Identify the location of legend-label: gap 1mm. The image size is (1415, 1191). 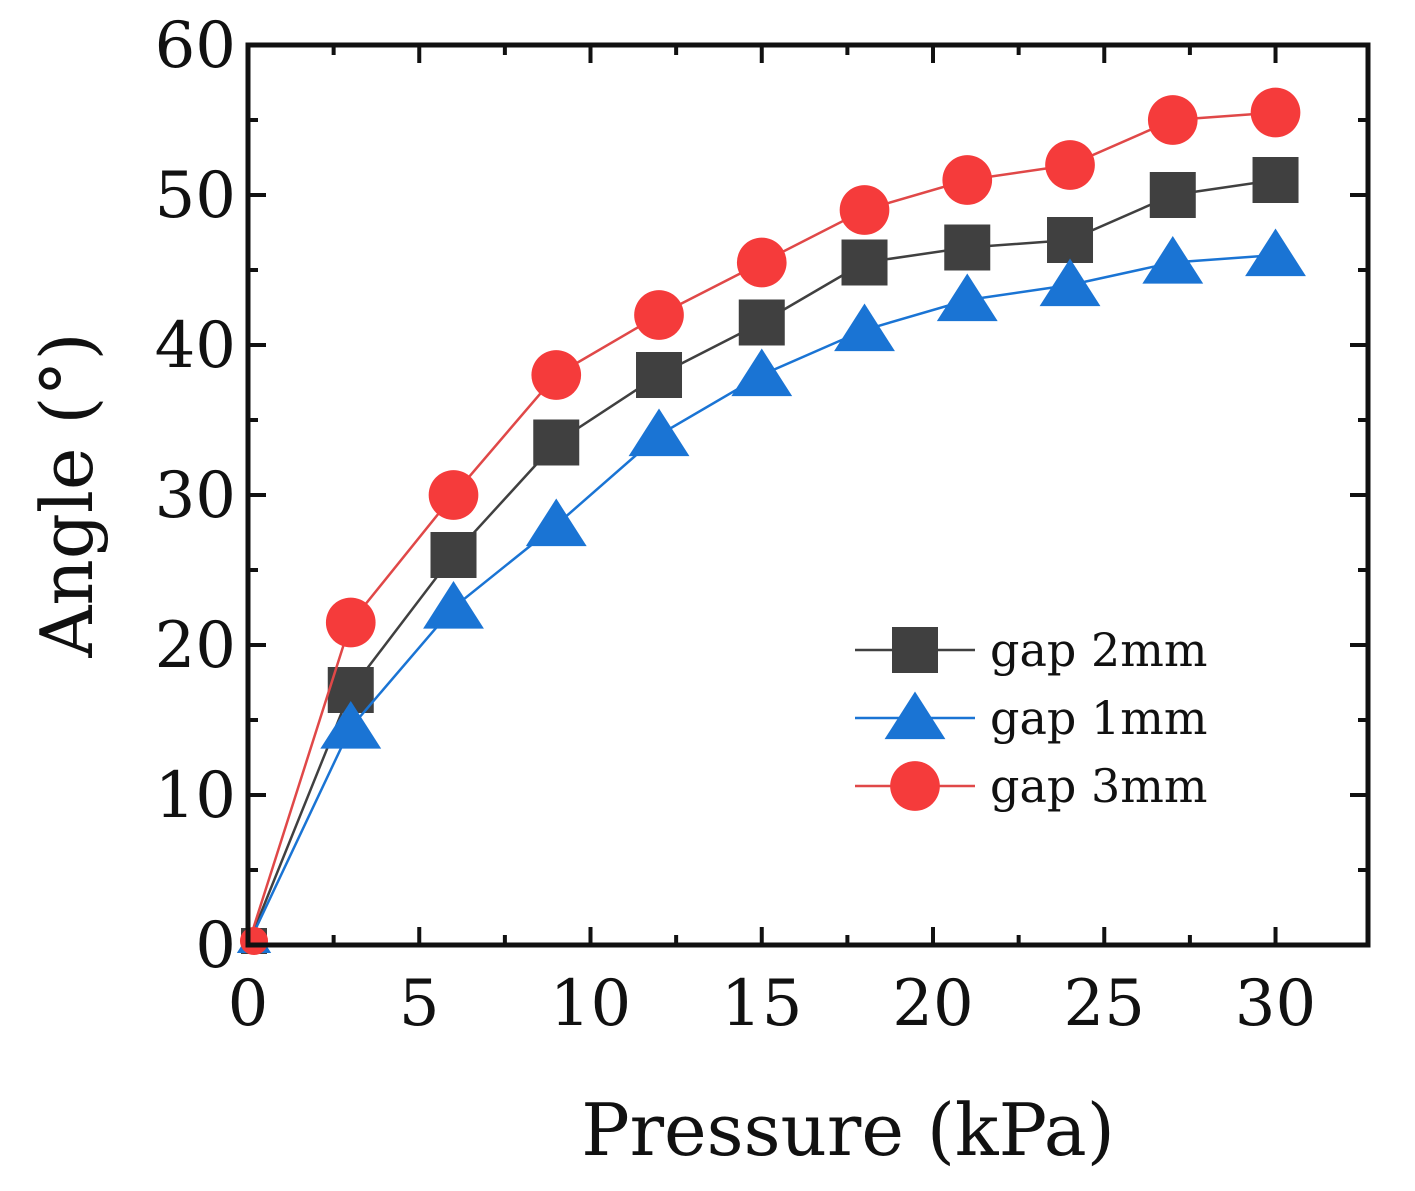
(1098, 718).